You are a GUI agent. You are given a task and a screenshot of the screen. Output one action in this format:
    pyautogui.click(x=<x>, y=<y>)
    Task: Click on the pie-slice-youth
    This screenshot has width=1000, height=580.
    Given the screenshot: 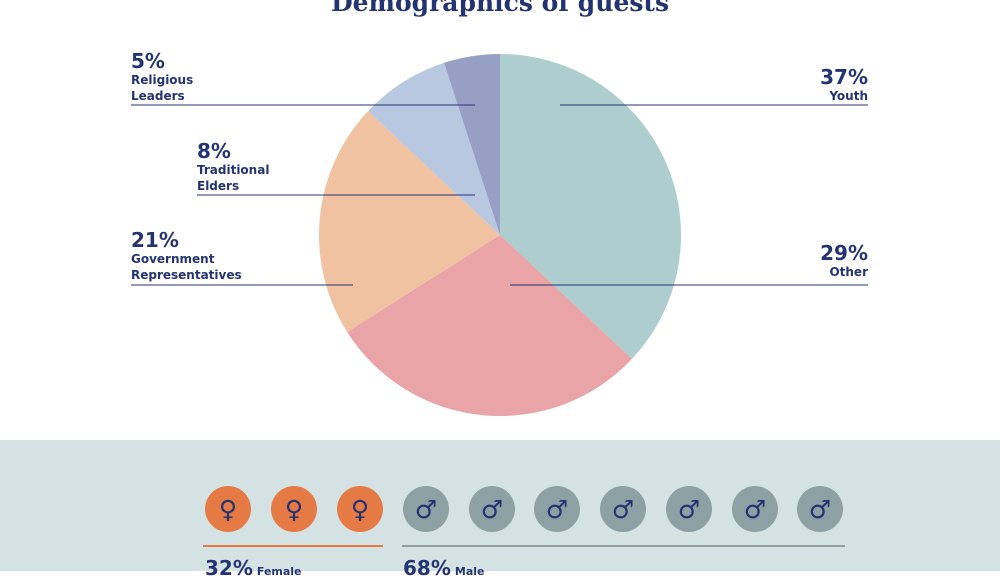 What is the action you would take?
    pyautogui.click(x=590, y=206)
    